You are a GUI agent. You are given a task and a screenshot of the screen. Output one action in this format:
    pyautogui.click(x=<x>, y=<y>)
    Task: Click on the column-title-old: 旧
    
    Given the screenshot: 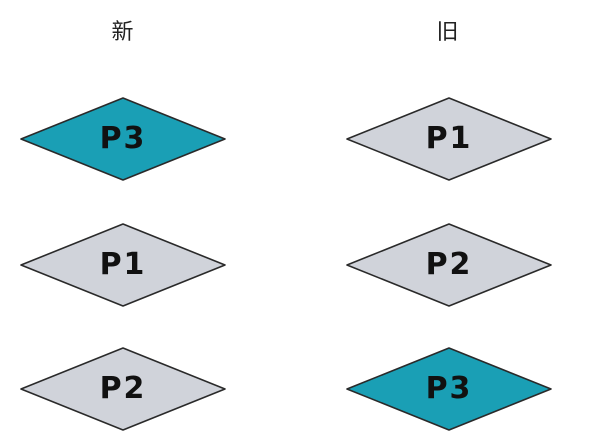 What is the action you would take?
    pyautogui.click(x=448, y=32)
    